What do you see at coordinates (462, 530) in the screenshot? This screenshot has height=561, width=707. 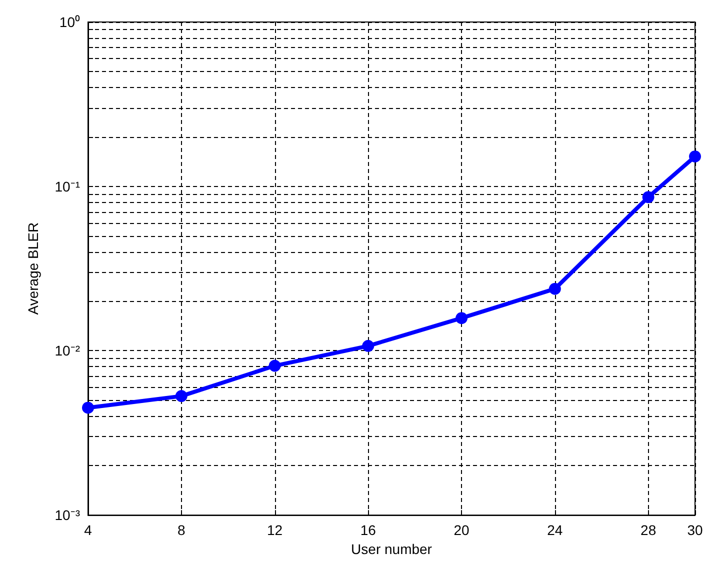 I see `x-tick-label: 20` at bounding box center [462, 530].